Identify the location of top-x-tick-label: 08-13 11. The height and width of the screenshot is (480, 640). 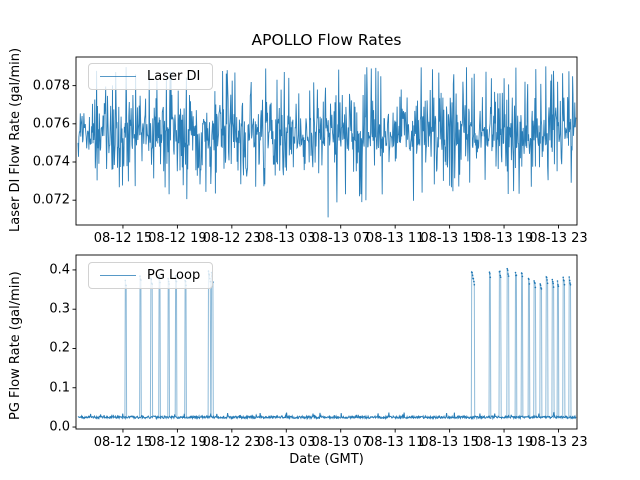
(395, 238).